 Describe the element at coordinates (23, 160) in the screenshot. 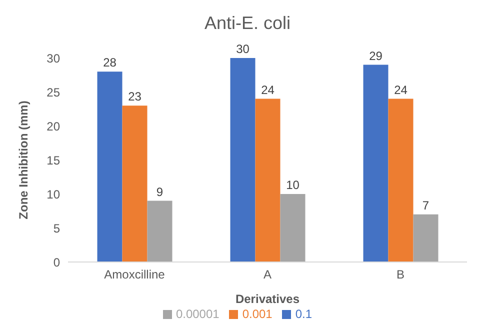

I see `y-axis-title: Zone Inhibition (mm)` at that location.